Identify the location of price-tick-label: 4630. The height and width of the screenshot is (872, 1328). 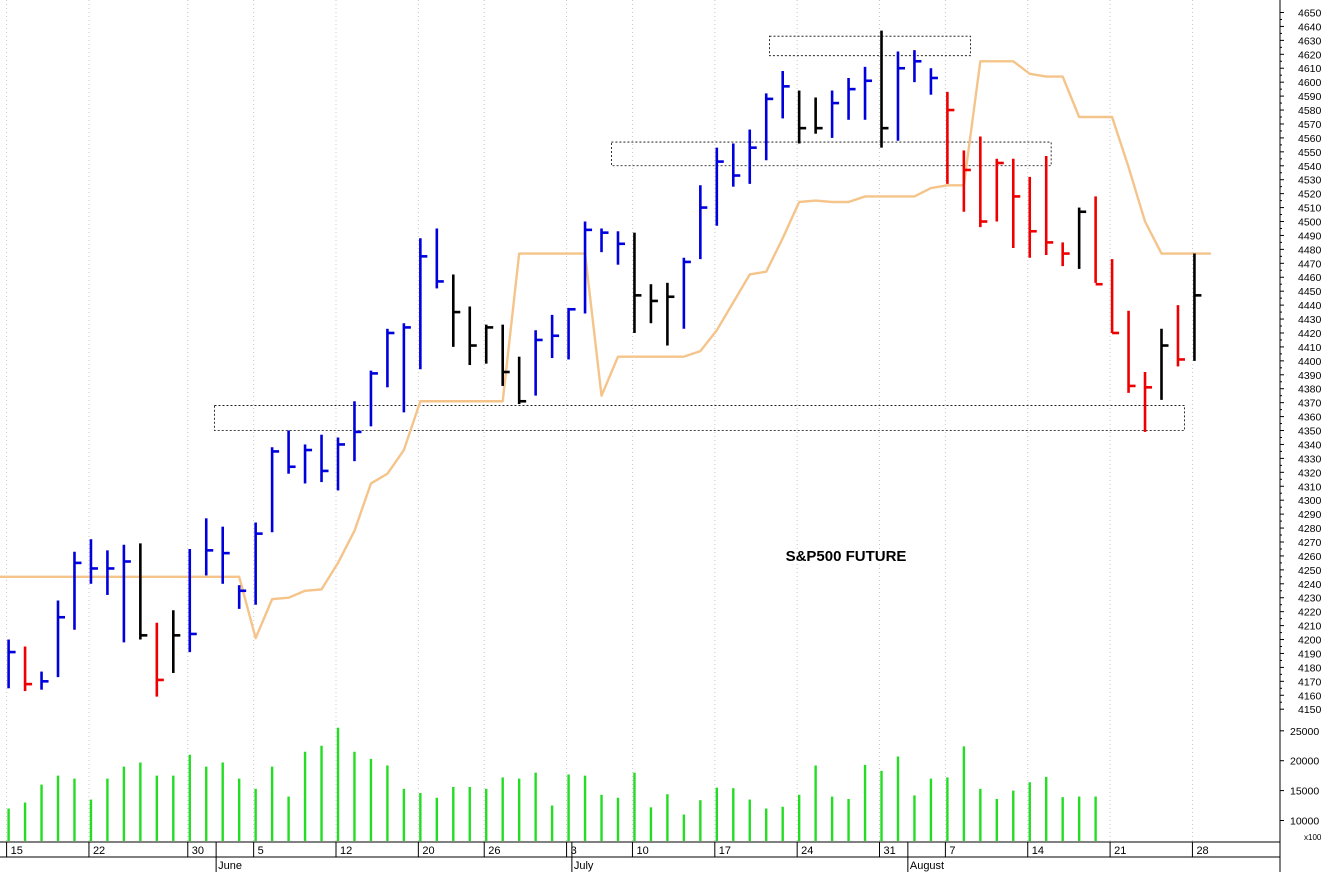
(1310, 41).